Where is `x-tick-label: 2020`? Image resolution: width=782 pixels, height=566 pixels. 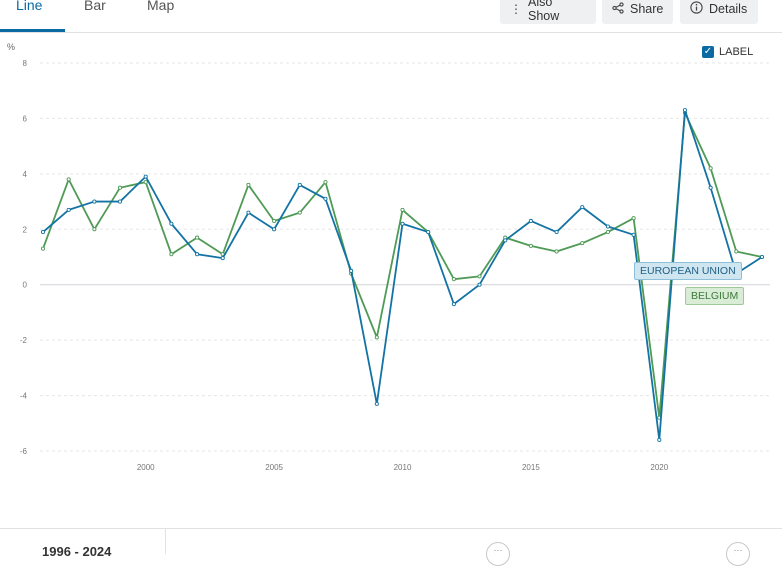 x-tick-label: 2020 is located at coordinates (659, 467).